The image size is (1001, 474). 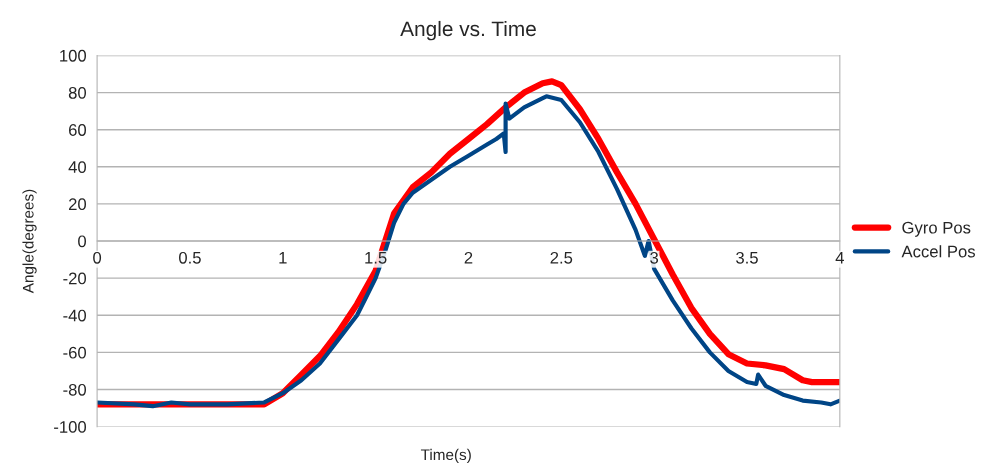 What do you see at coordinates (77, 130) in the screenshot?
I see `y-tick-label: 60` at bounding box center [77, 130].